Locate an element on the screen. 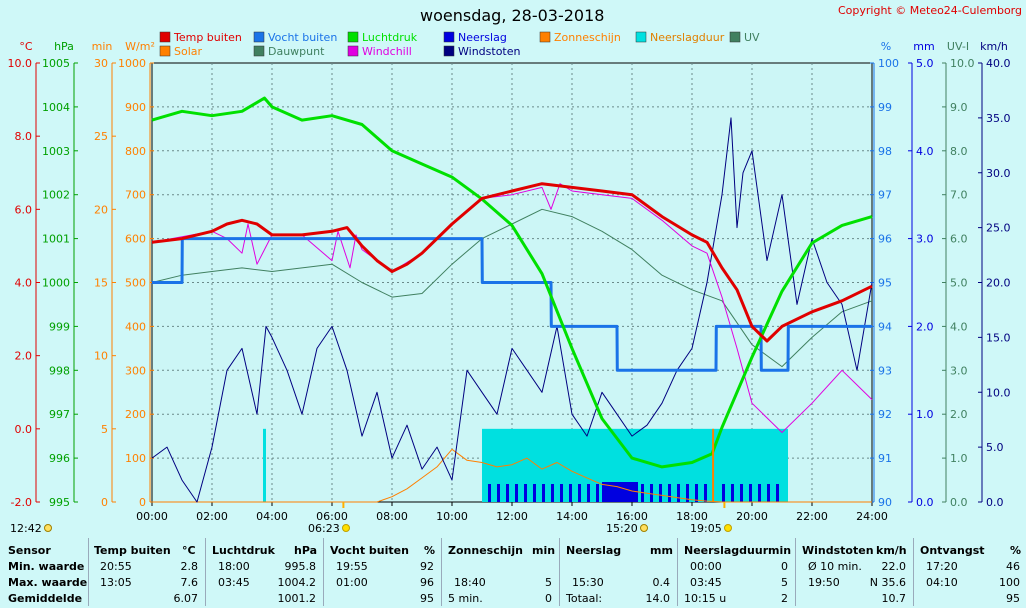 The width and height of the screenshot is (1026, 608). summary-header-zonneschijn: Zonneschijn is located at coordinates (485, 550).